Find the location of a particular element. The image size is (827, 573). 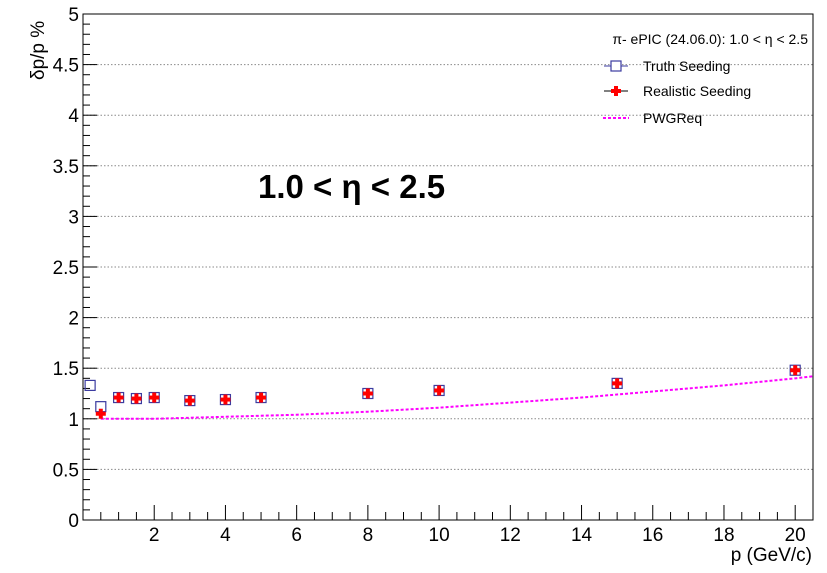

y-tick-label: 1 is located at coordinates (73, 420).